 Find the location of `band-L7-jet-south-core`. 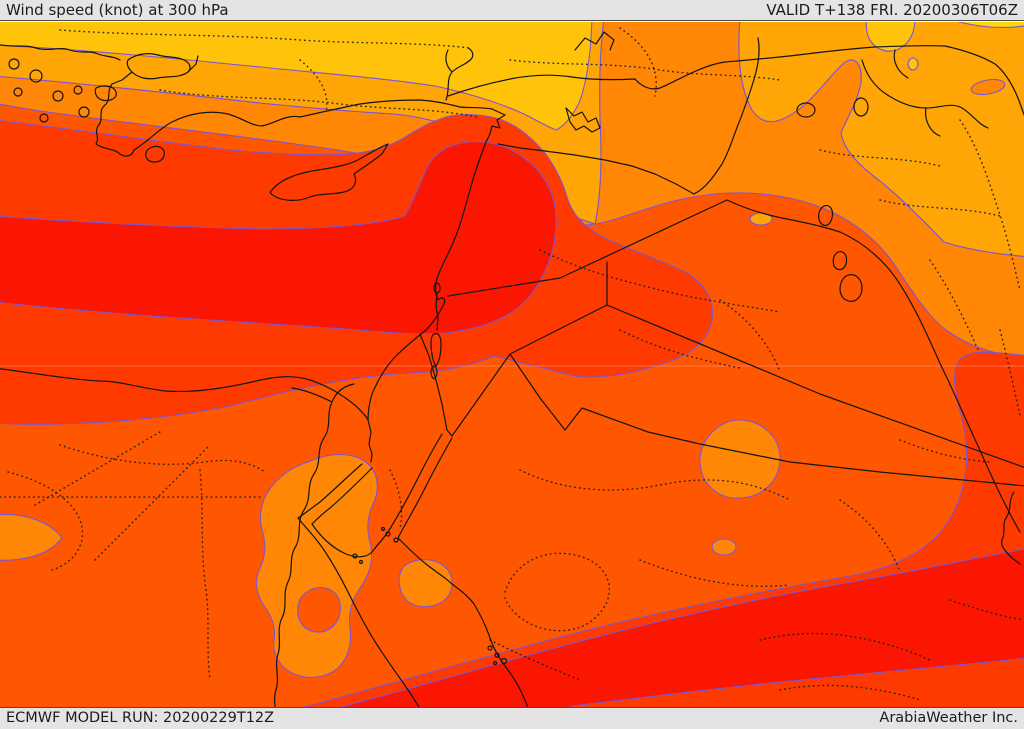

band-L7-jet-south-core is located at coordinates (681, 627).